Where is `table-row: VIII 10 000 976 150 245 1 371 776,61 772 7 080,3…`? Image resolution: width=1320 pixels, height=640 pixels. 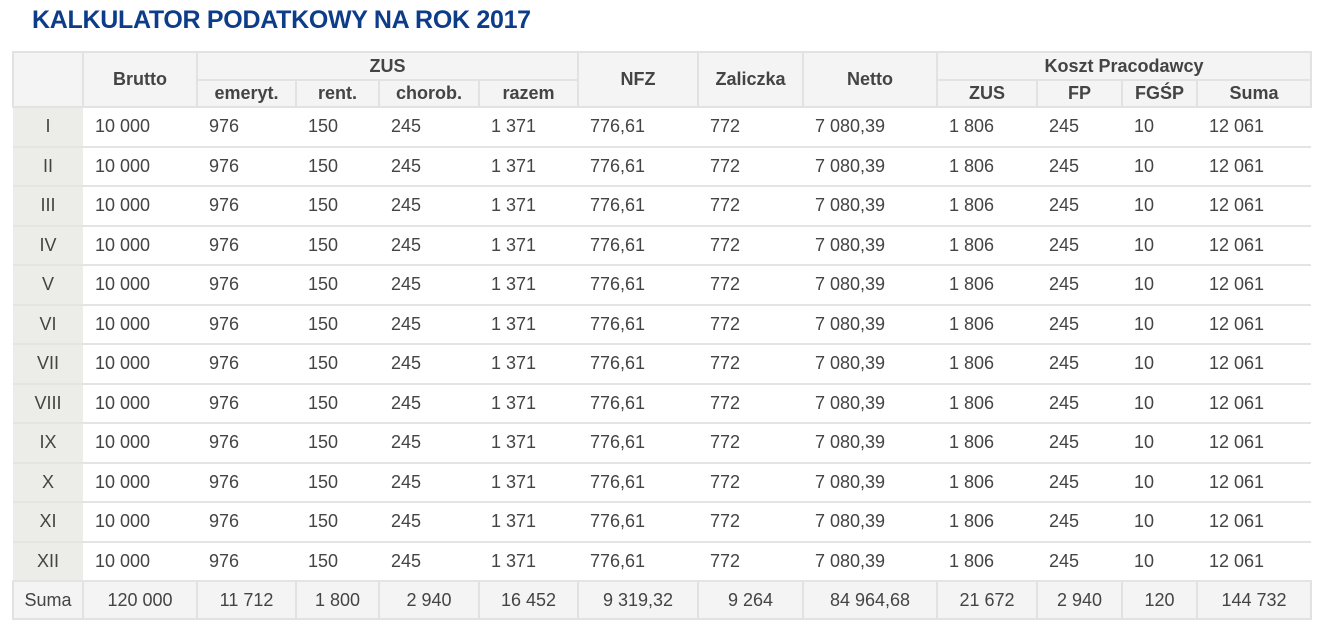 table-row: VIII 10 000 976 150 245 1 371 776,61 772 7 080,3… is located at coordinates (662, 403).